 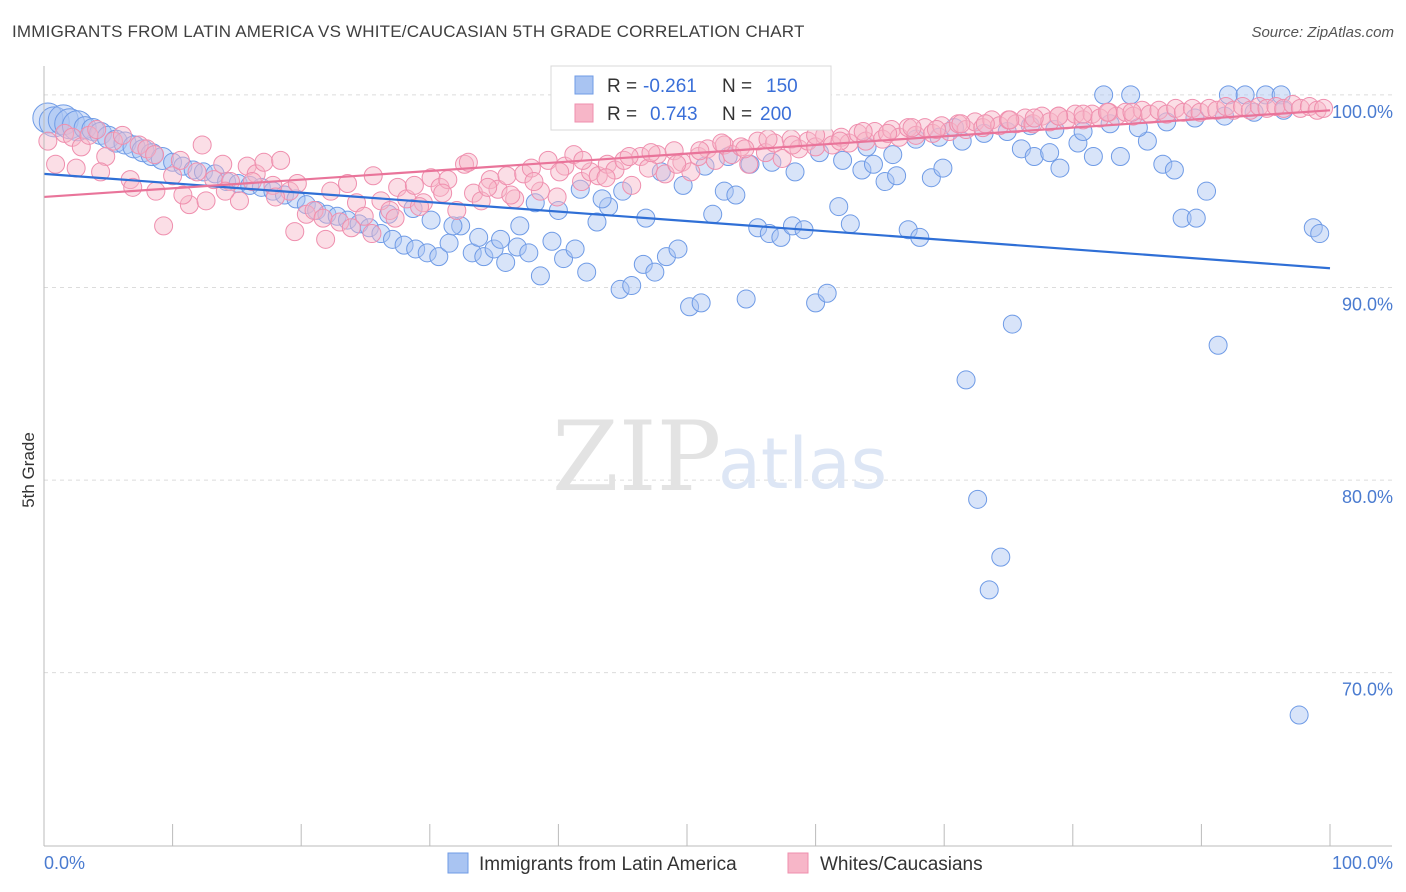 I want to click on stats-legend-row-1: R = -0.261 N = 150, so click(x=686, y=86).